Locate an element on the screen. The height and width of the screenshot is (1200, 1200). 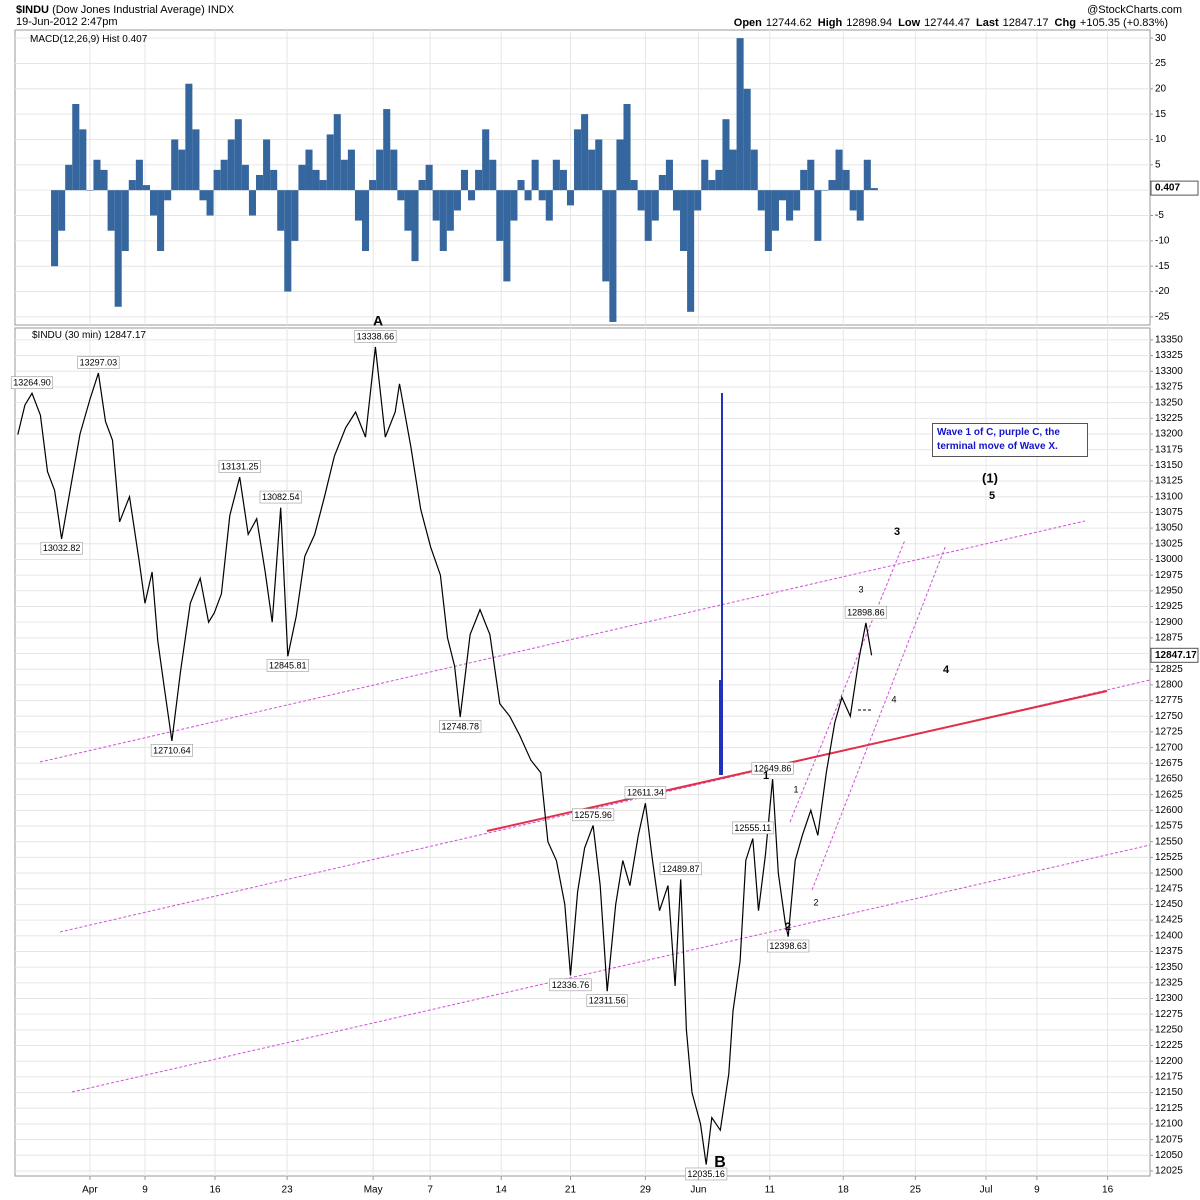
value-label-text: 12649.86 is located at coordinates (773, 768).